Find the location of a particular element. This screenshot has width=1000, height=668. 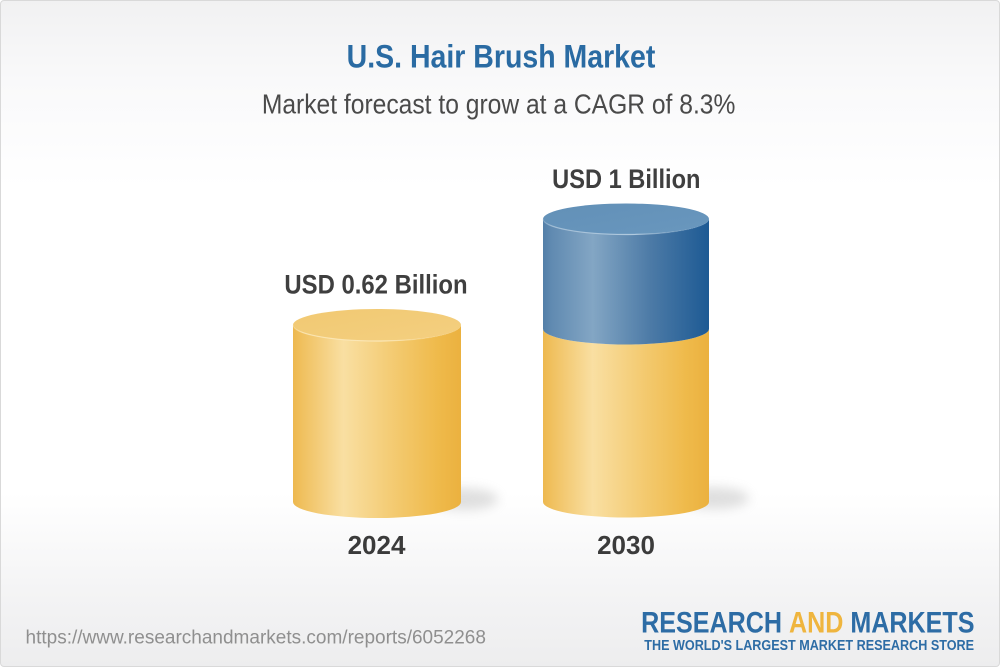

svg-text: RESEARCH AND MARKETS is located at coordinates (807, 622).